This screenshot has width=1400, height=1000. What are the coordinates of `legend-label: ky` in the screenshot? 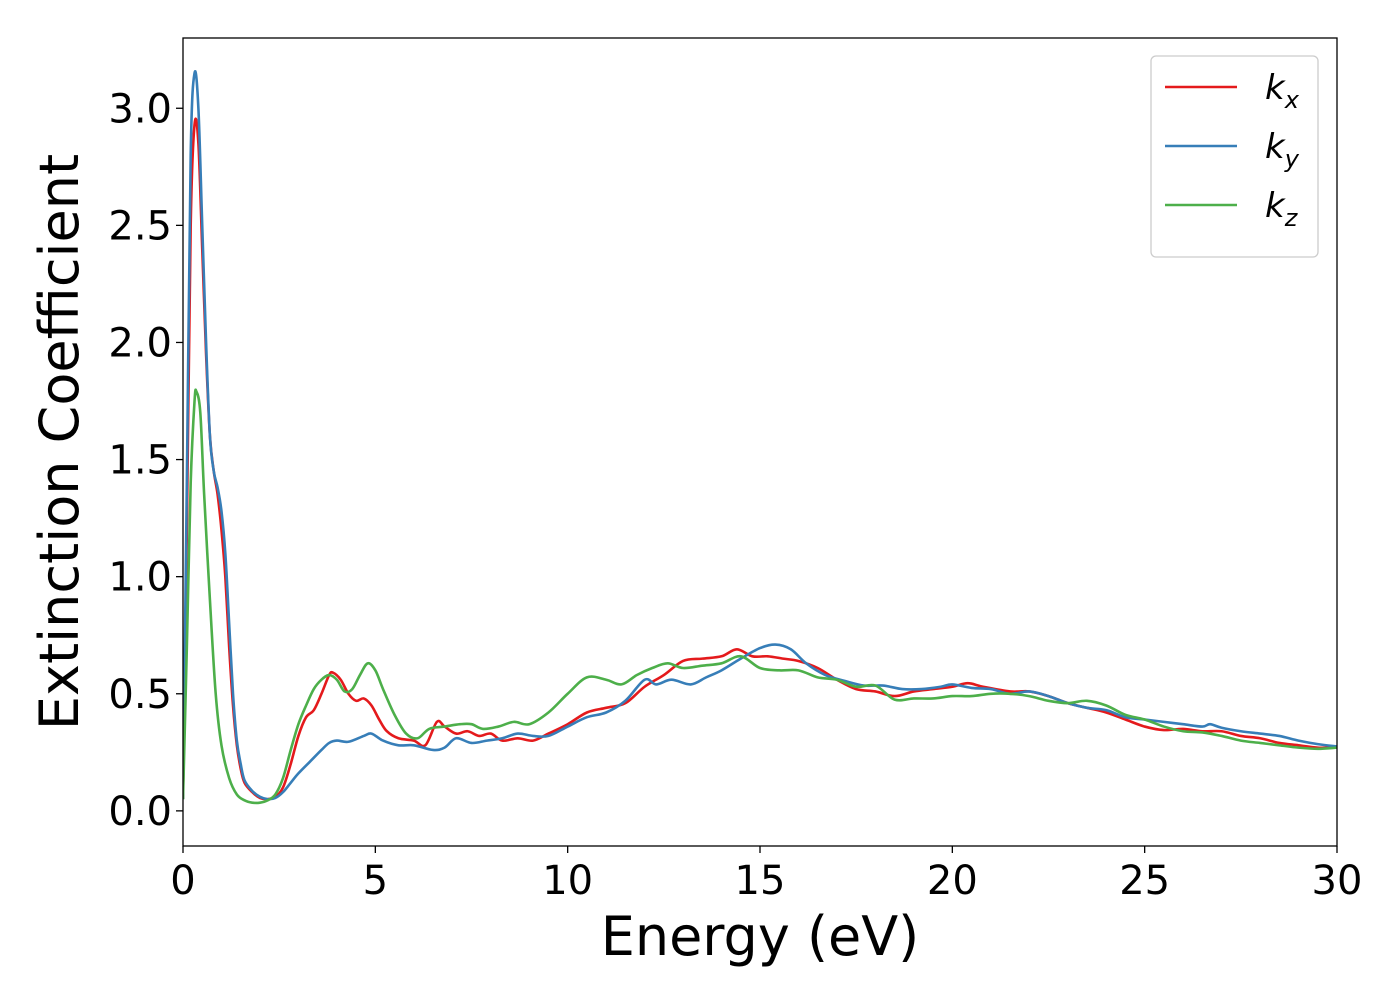 It's located at (1282, 150).